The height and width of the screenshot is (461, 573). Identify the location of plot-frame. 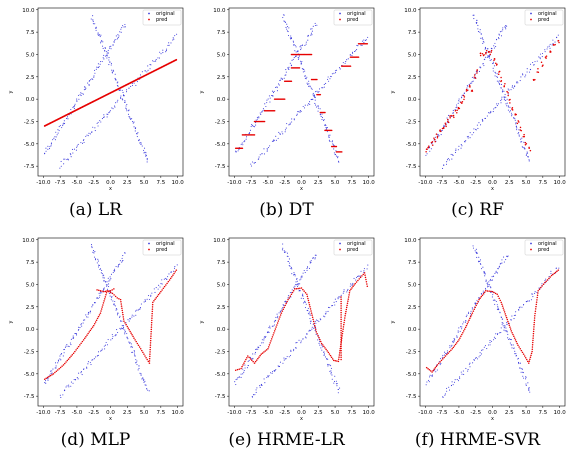
(492, 322).